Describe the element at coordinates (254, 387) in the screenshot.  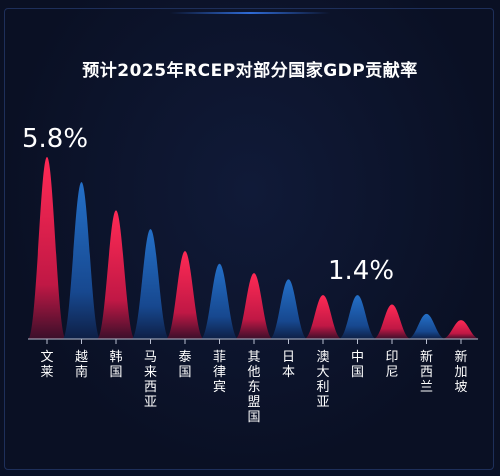
I see `x-tick-label: 其他东盟国` at that location.